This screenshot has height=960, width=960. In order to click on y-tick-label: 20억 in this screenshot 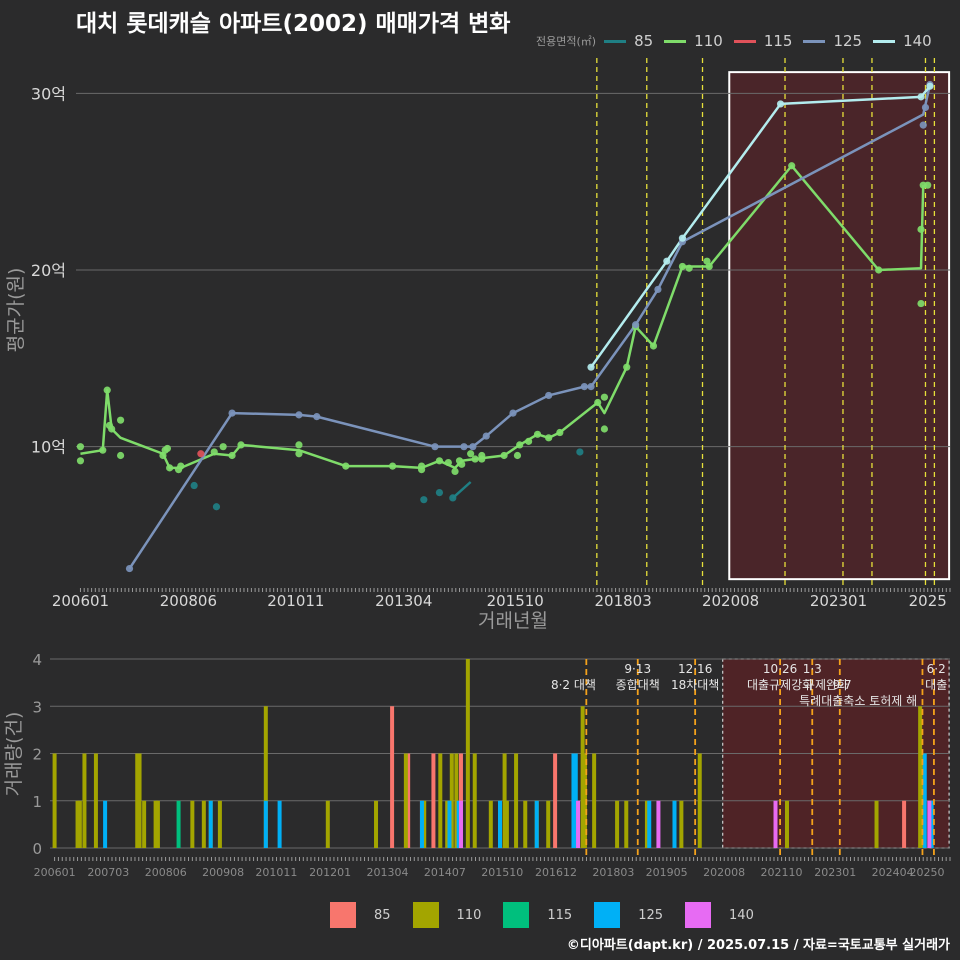, I will do `click(48, 270)`.